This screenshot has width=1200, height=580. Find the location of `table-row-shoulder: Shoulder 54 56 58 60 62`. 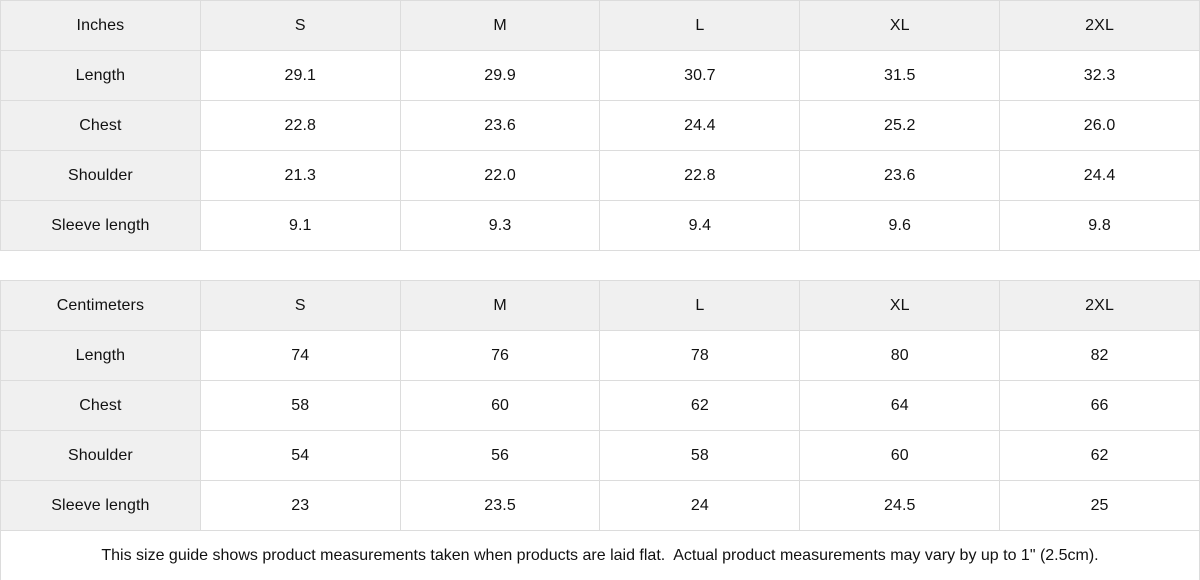

table-row-shoulder: Shoulder 54 56 58 60 62 is located at coordinates (600, 455).